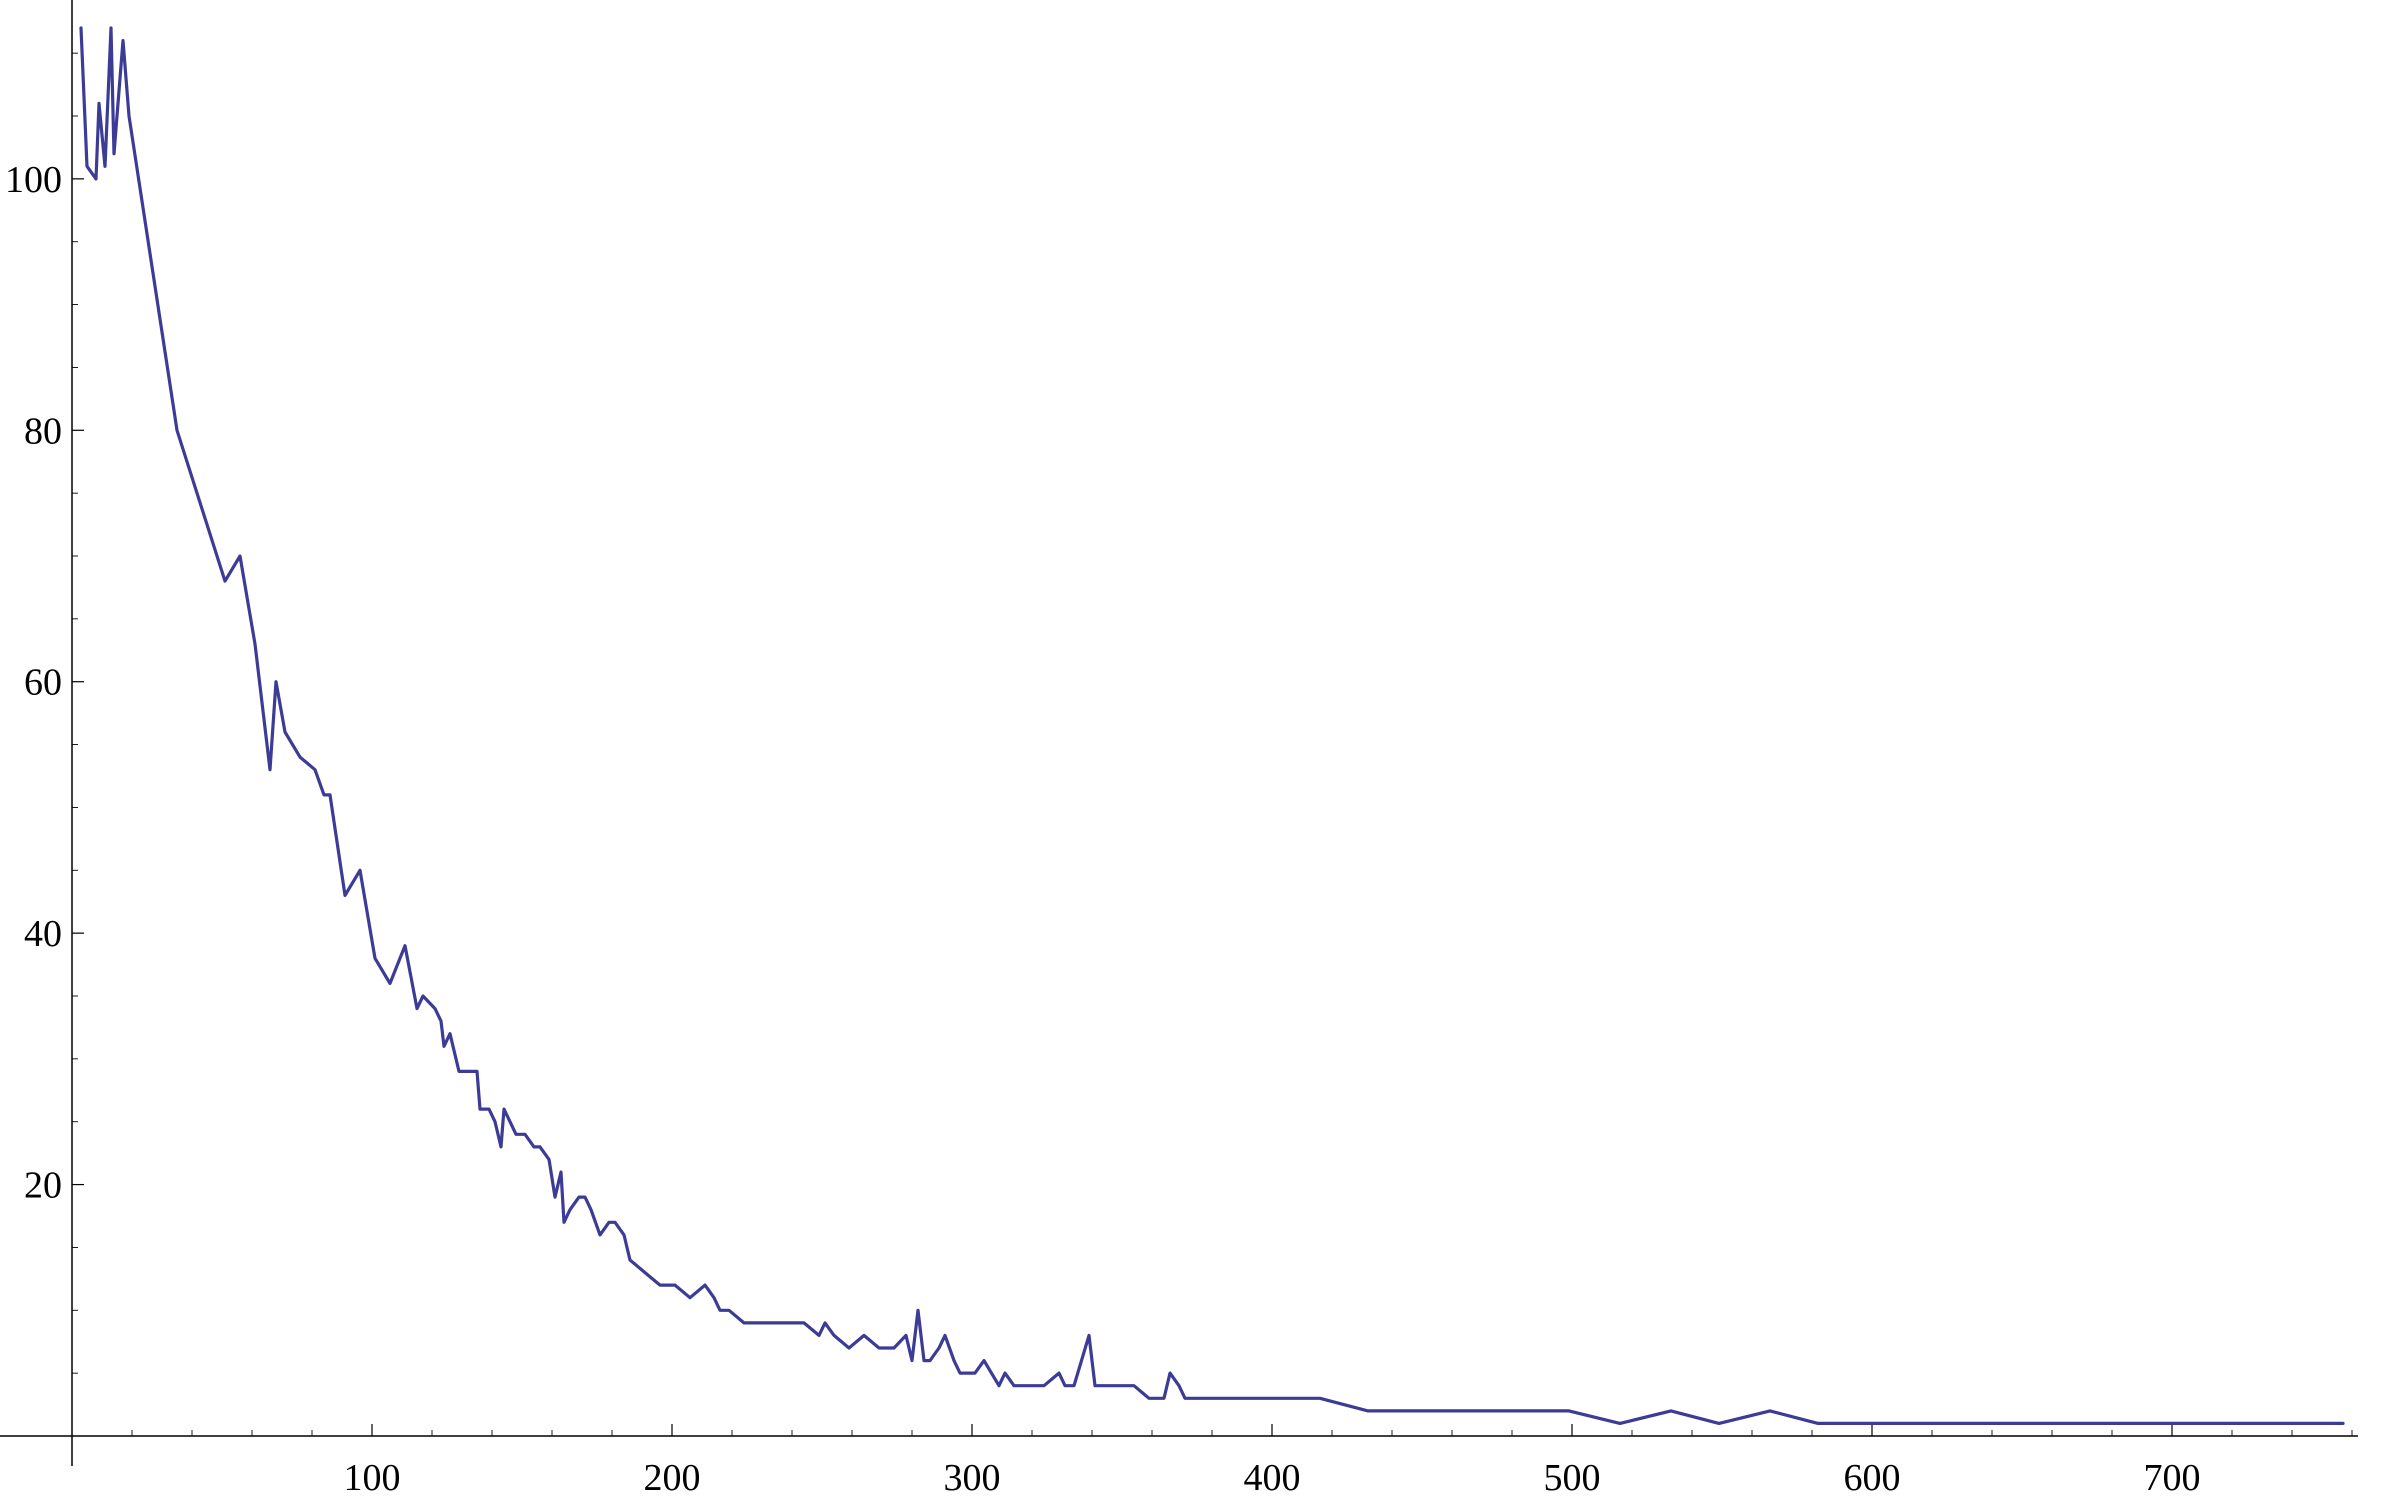  I want to click on y-tick-label: 20, so click(43, 1186).